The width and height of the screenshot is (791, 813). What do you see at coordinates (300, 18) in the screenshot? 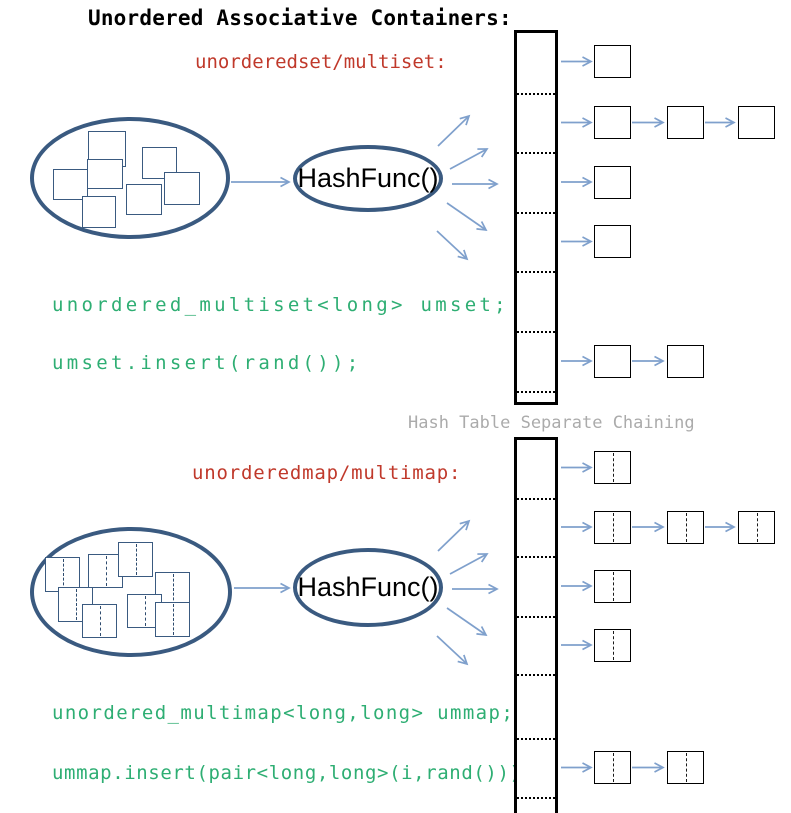
I see `page-title: Unordered Associative Containers:` at bounding box center [300, 18].